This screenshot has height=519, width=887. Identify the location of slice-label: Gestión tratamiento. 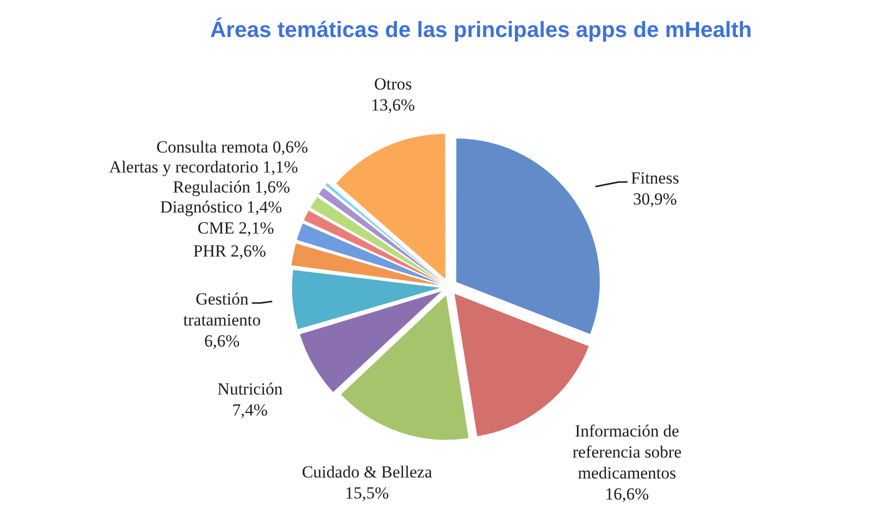
(222, 309).